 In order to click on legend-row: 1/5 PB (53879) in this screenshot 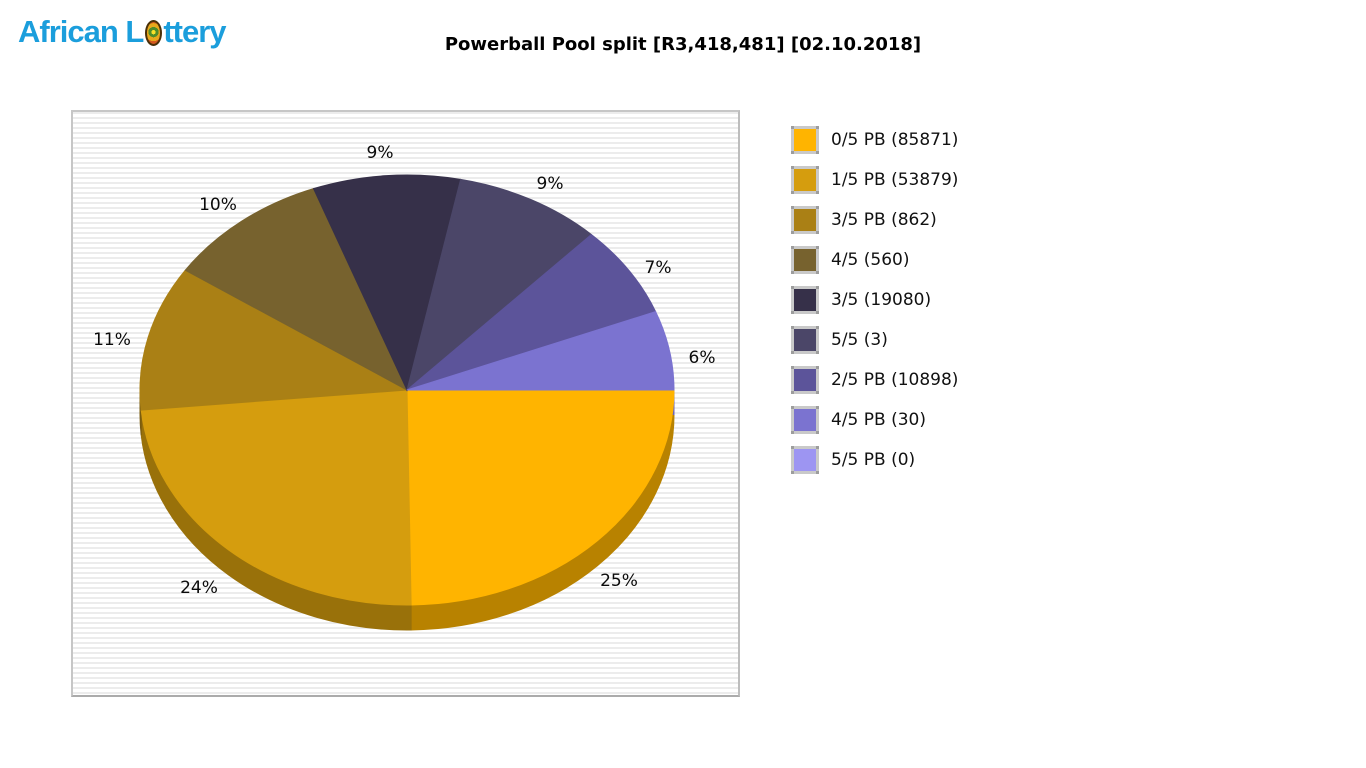, I will do `click(874, 180)`.